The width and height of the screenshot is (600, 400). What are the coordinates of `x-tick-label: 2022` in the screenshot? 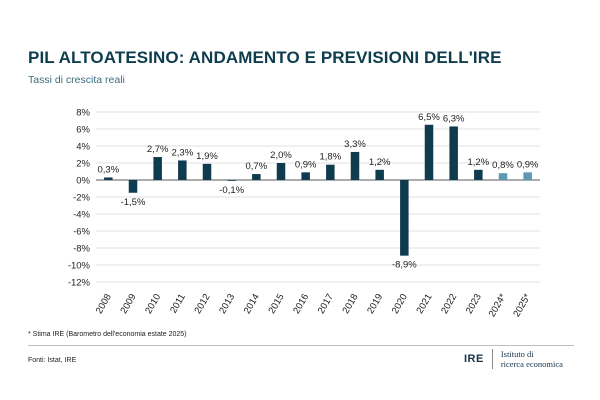 It's located at (449, 304).